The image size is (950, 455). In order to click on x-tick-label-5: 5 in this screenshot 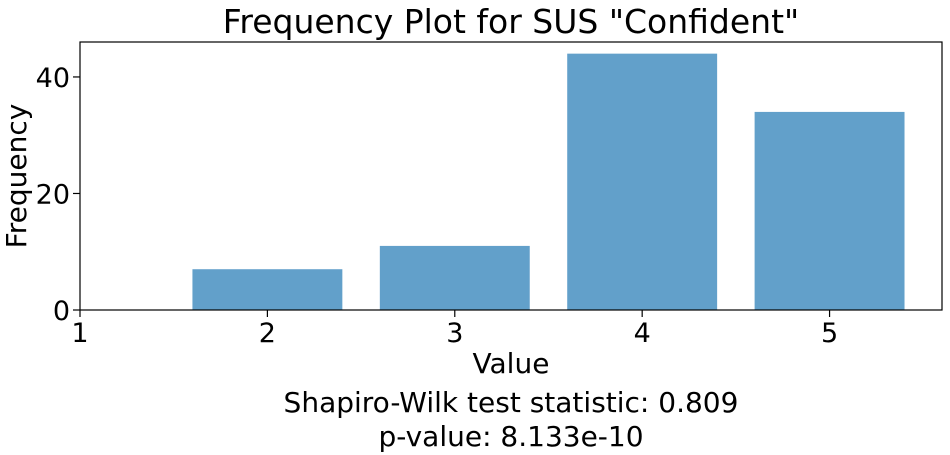, I will do `click(829, 333)`.